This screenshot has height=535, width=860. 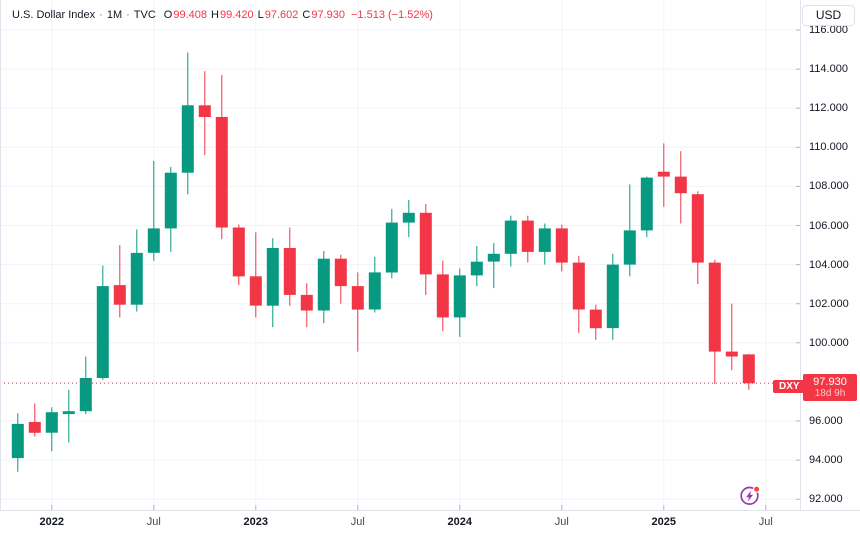 I want to click on open-value: 99.408, so click(x=190, y=15).